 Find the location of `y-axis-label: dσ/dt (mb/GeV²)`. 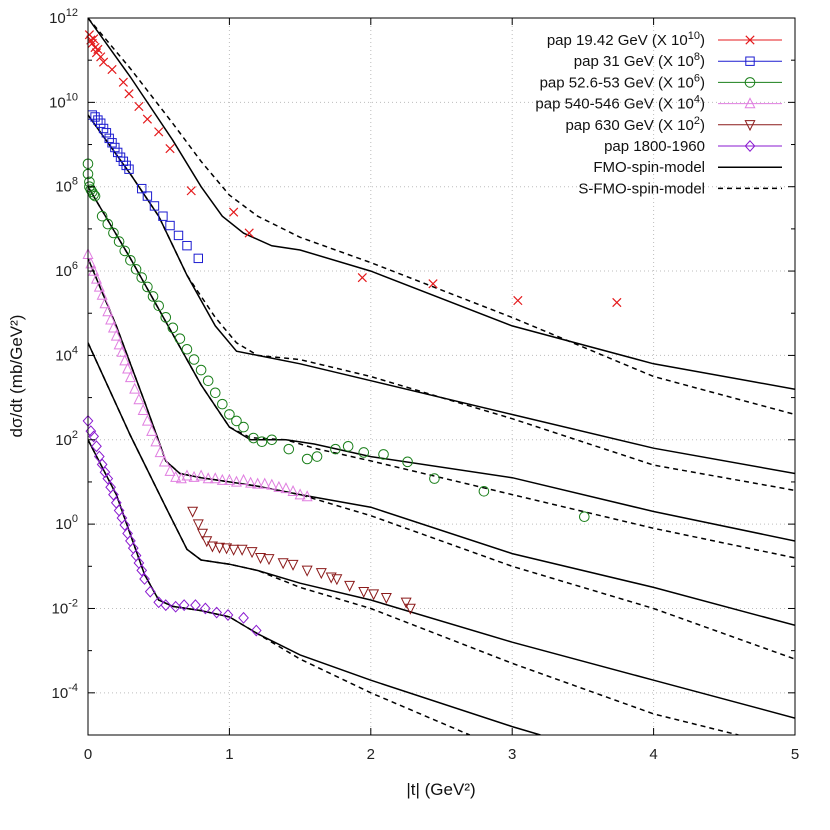

y-axis-label: dσ/dt (mb/GeV²) is located at coordinates (16, 376).